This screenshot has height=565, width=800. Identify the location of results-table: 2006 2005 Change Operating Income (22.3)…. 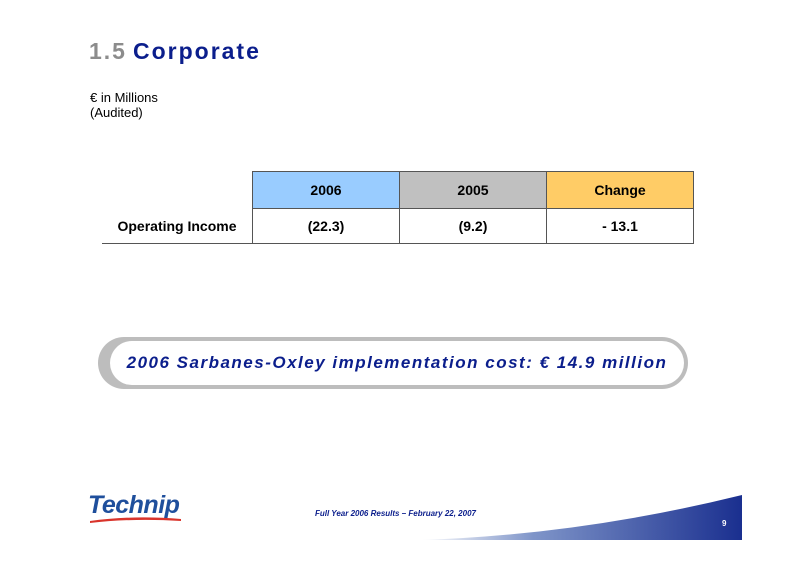
(398, 207).